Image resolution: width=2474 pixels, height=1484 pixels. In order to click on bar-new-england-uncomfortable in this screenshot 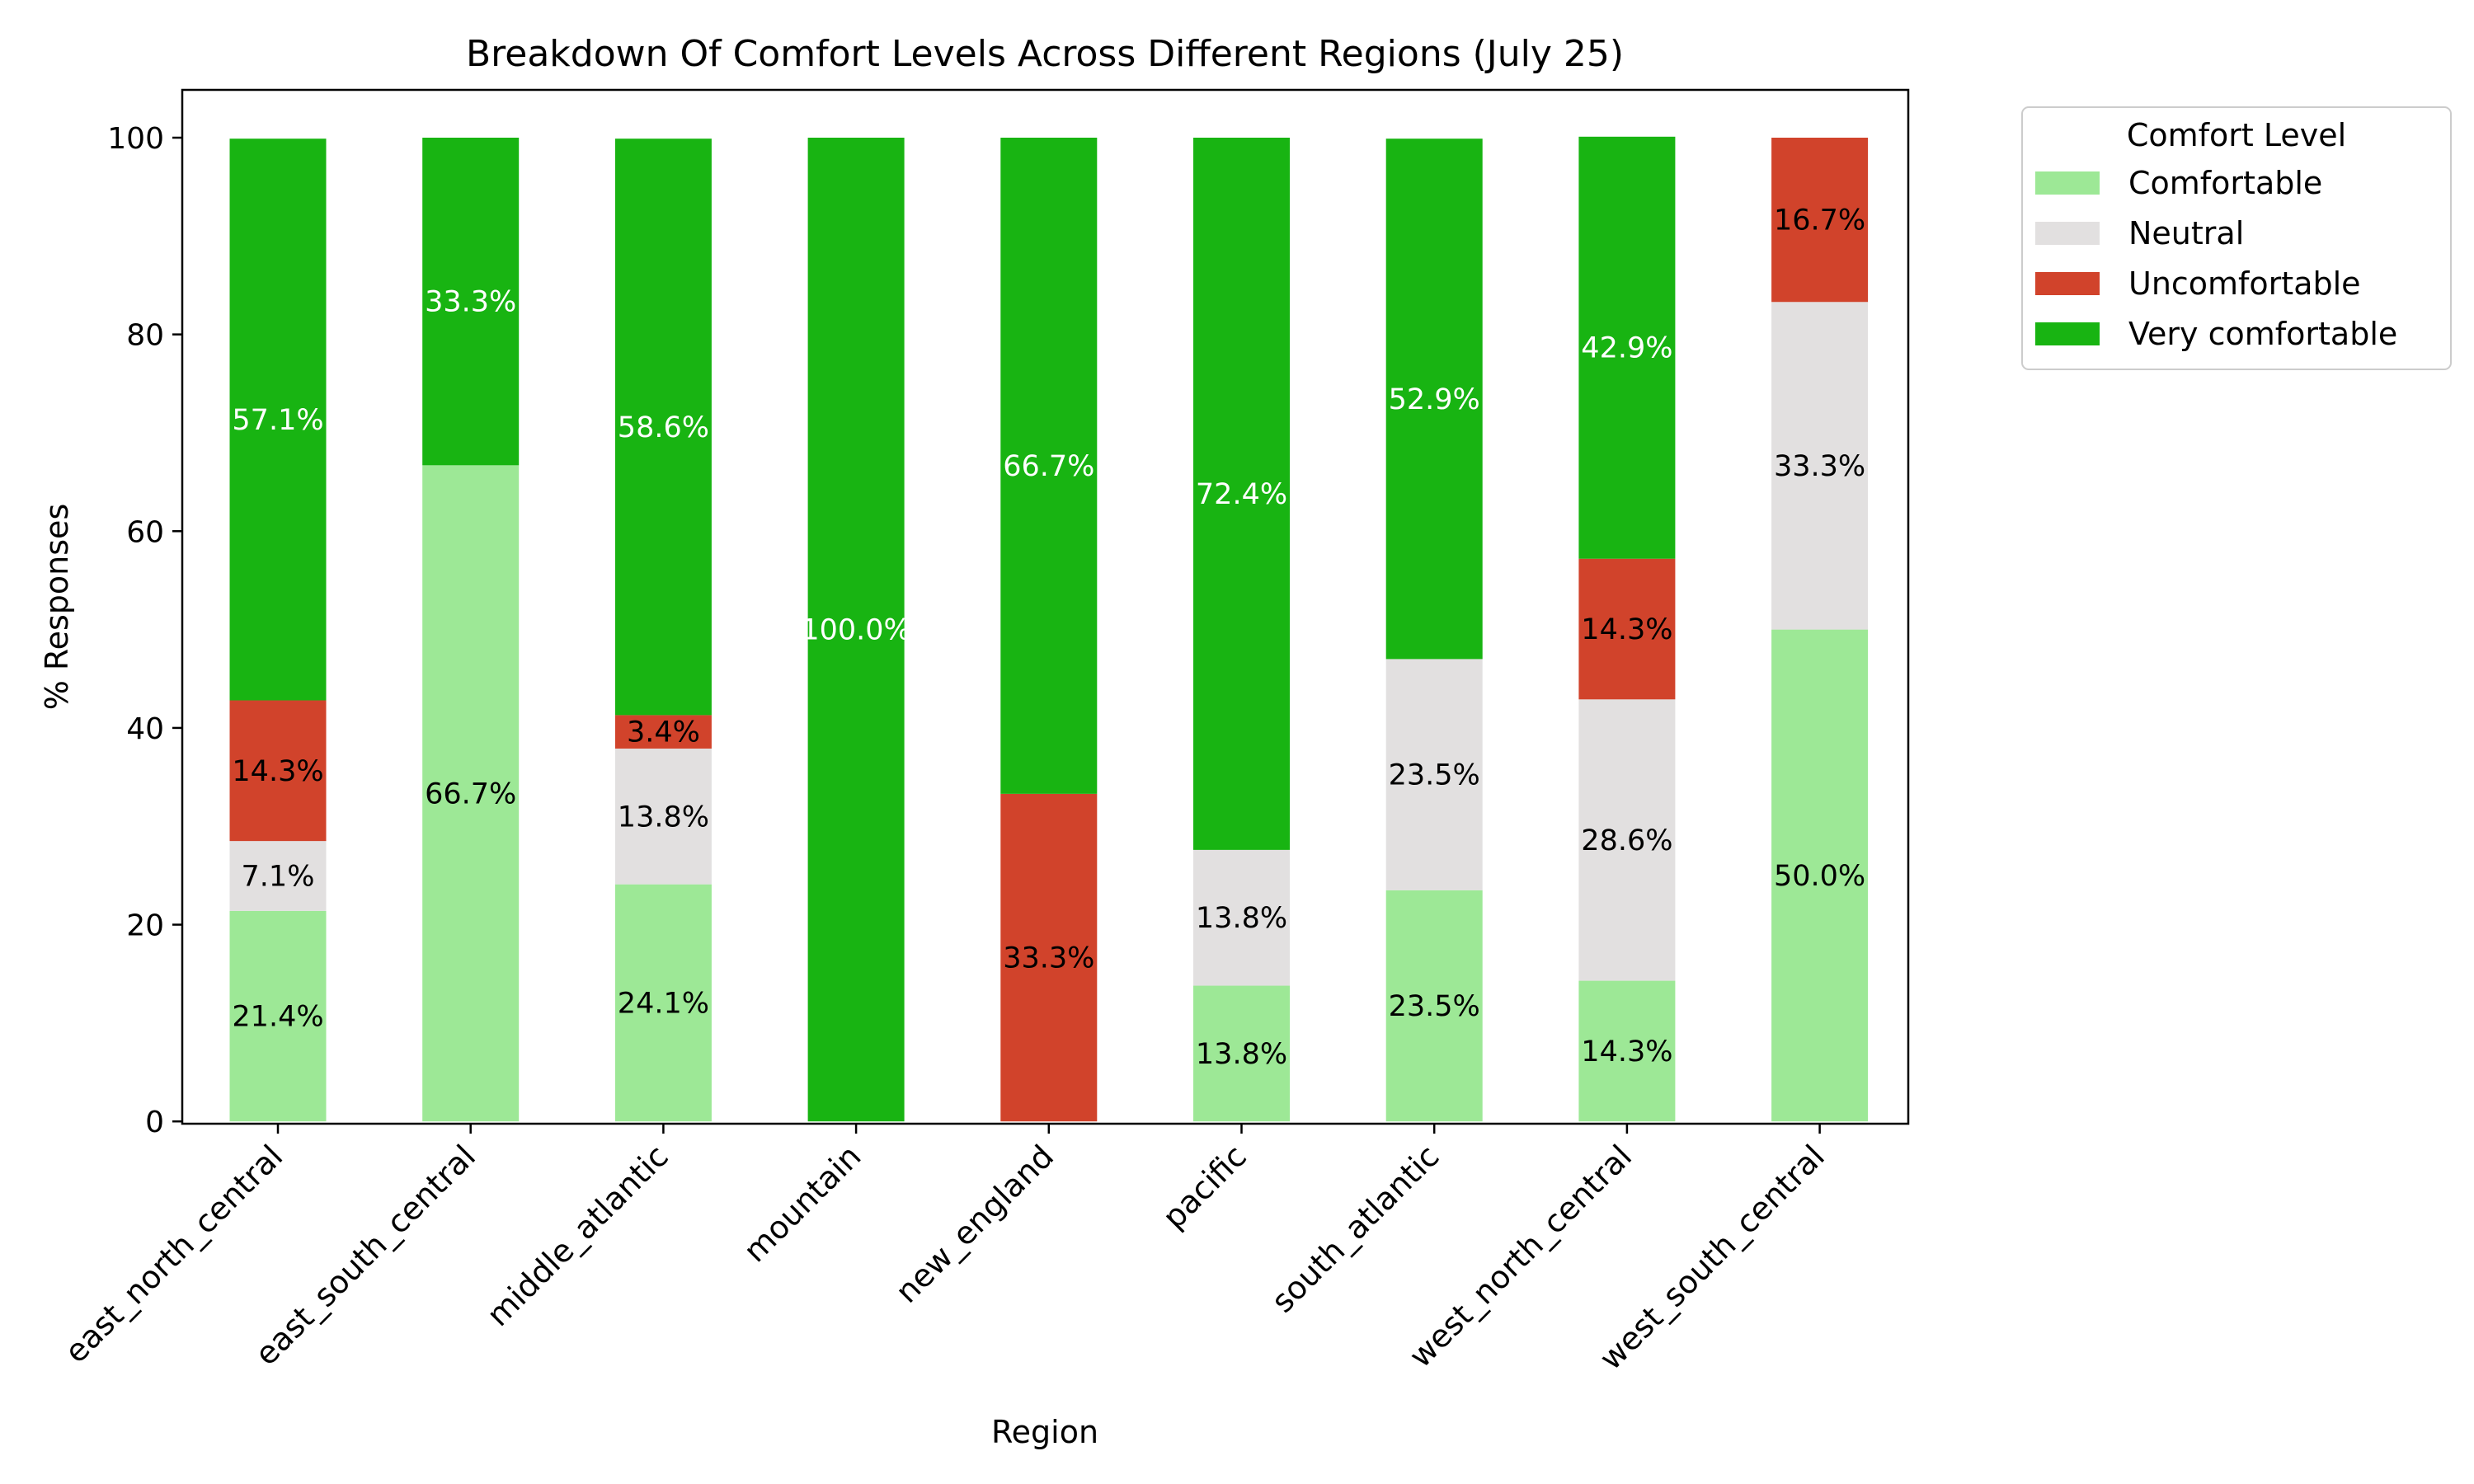, I will do `click(1049, 957)`.